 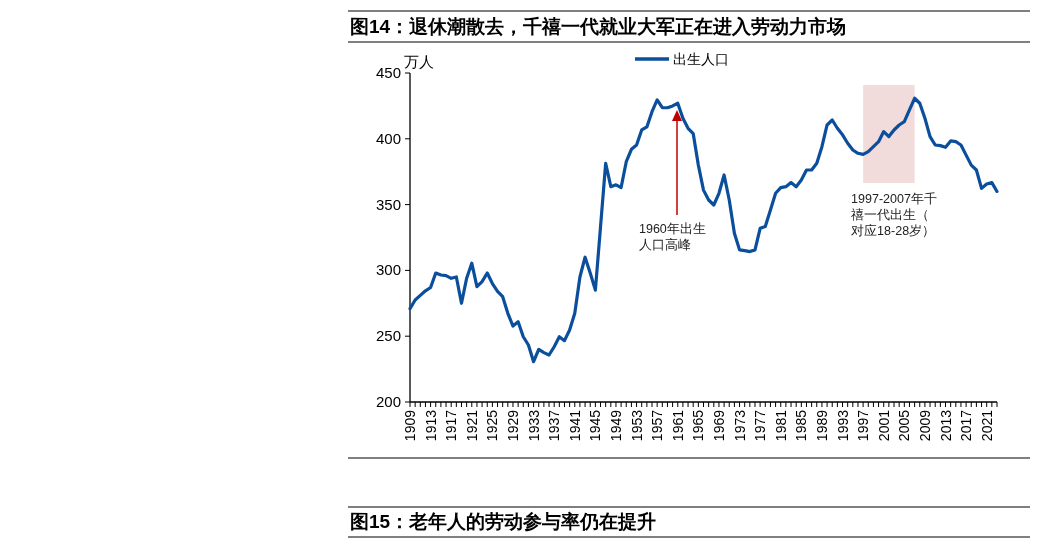 What do you see at coordinates (801, 425) in the screenshot?
I see `x-tick-label: 1985` at bounding box center [801, 425].